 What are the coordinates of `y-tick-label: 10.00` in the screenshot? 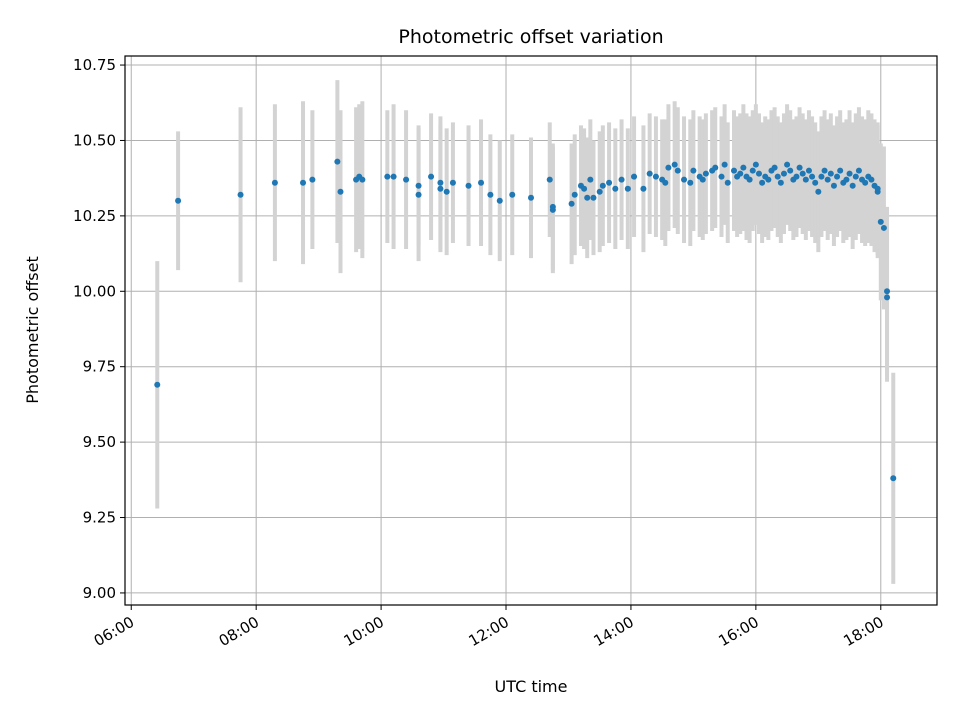 It's located at (94, 291).